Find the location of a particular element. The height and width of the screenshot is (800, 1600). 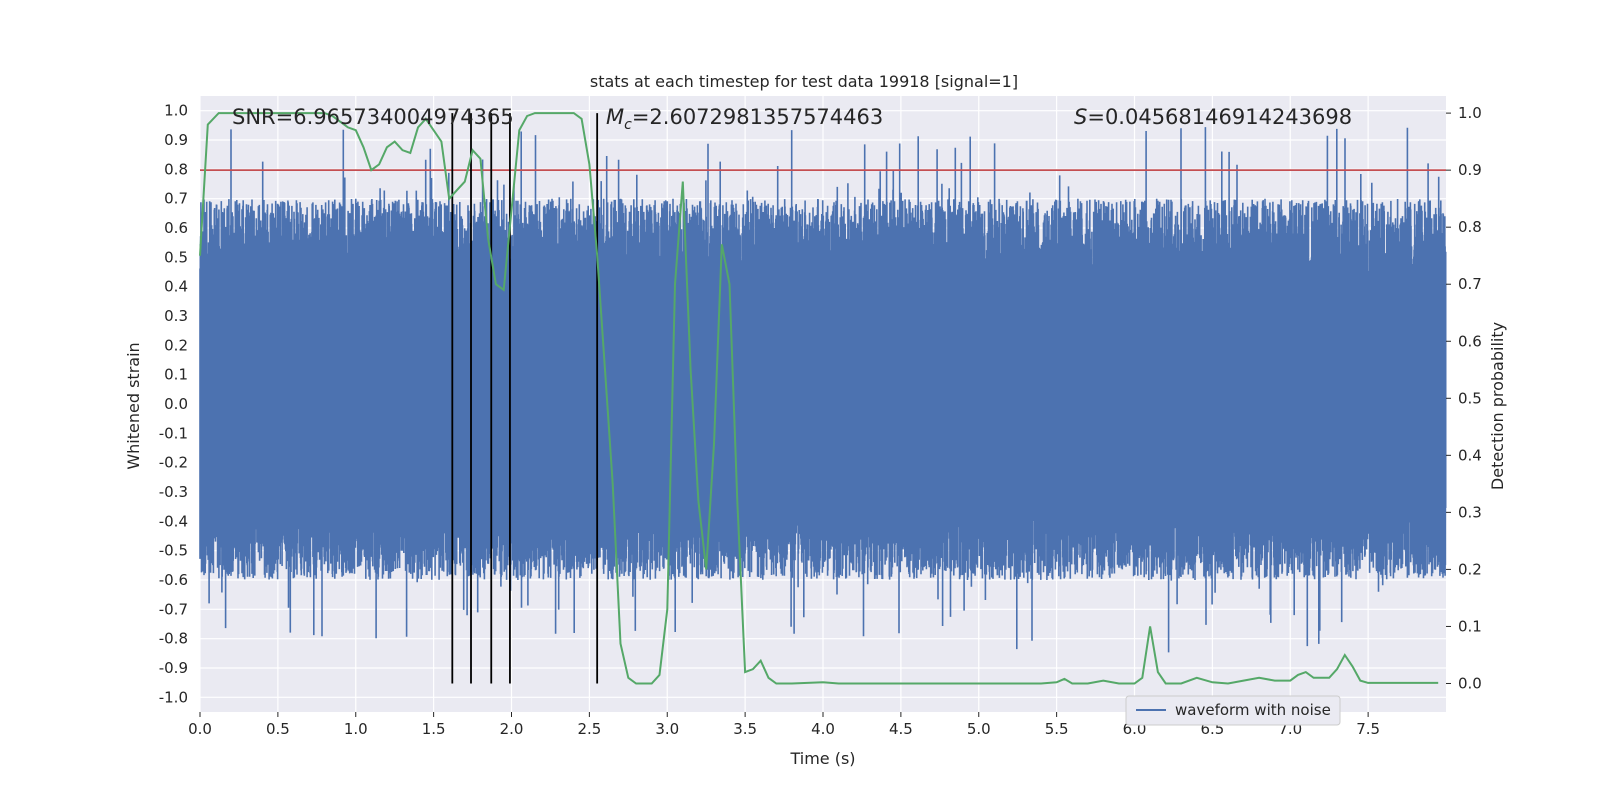

x-axis-label: Time (s) is located at coordinates (822, 758).